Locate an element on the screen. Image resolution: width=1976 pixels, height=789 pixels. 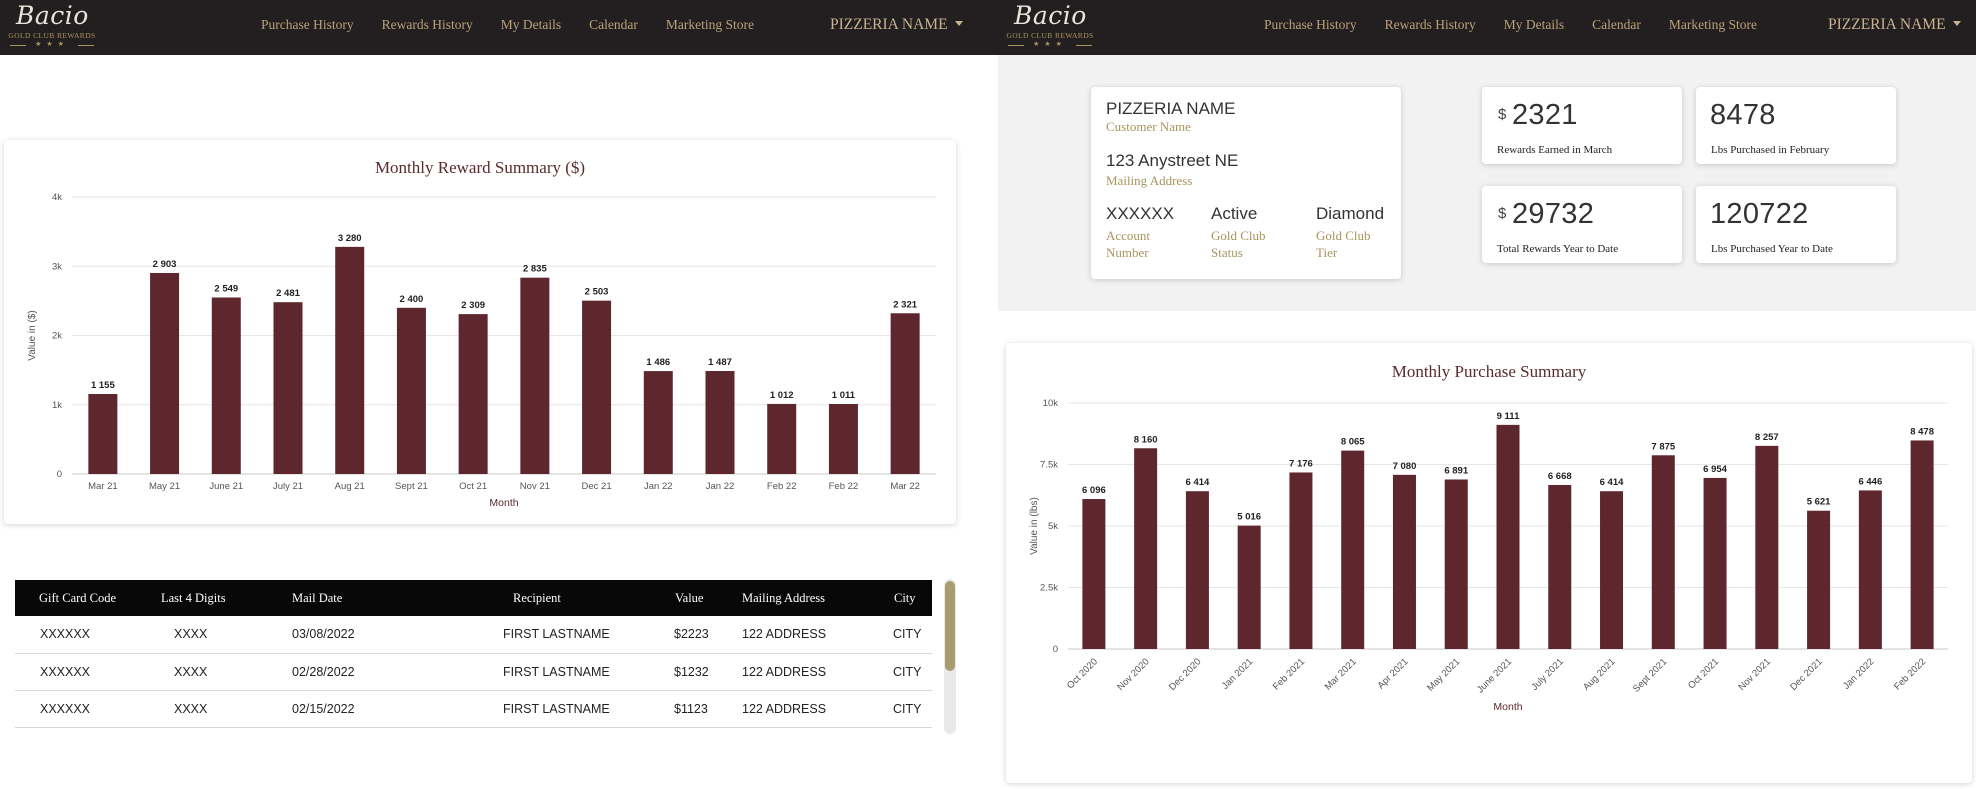
x-tick-label: Feb 2021 is located at coordinates (1289, 674).